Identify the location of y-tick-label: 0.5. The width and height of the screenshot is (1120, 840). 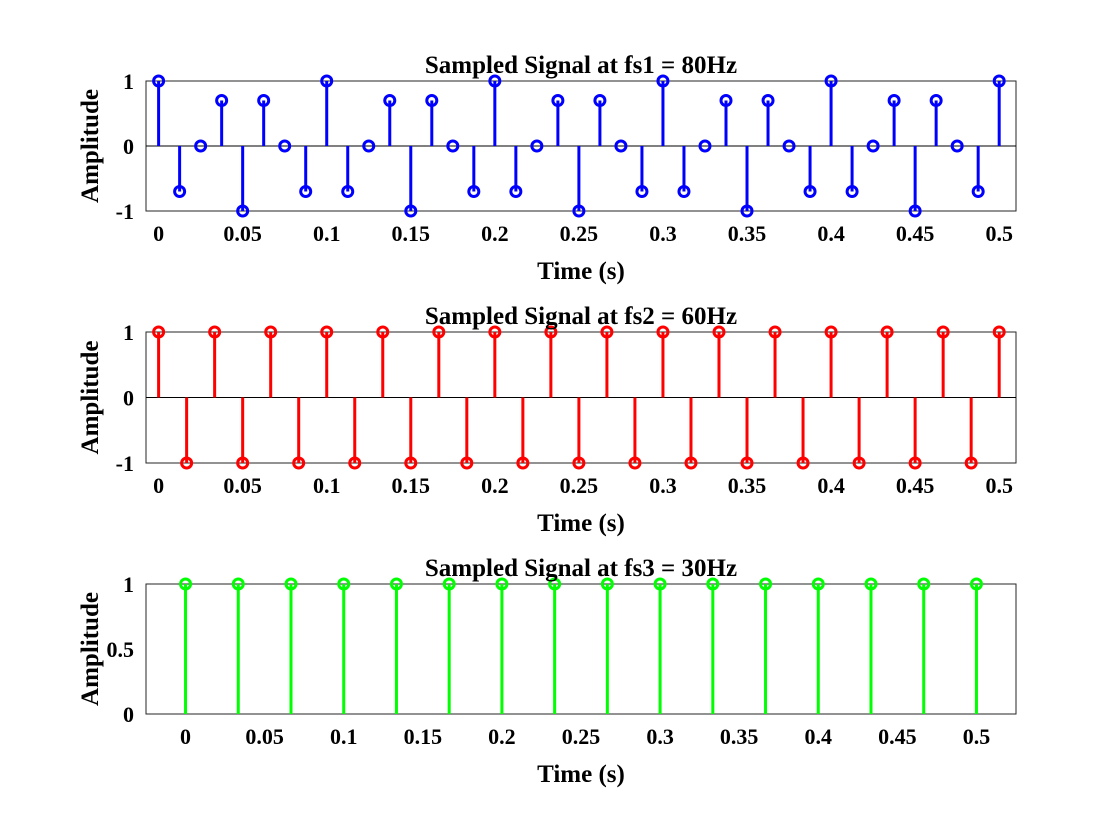
(121, 649).